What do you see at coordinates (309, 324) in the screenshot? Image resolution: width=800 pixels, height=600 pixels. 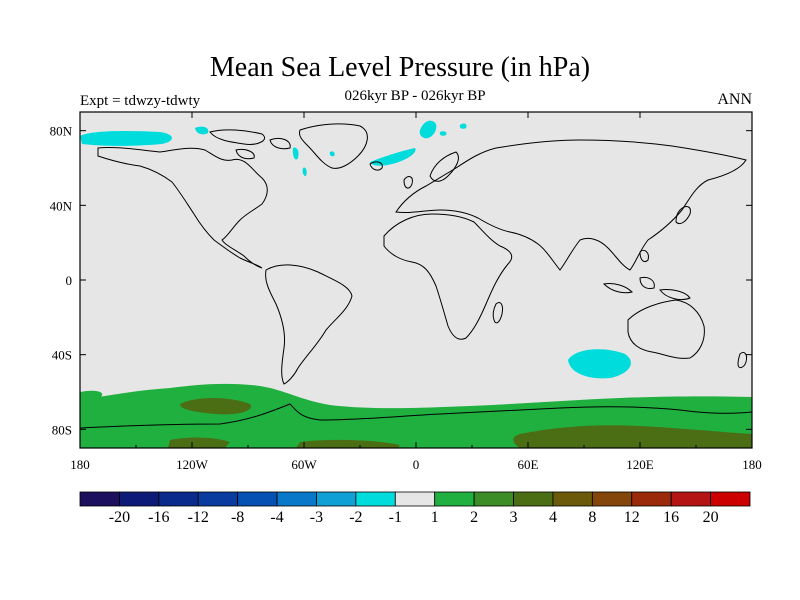 I see `coastline-south-america` at bounding box center [309, 324].